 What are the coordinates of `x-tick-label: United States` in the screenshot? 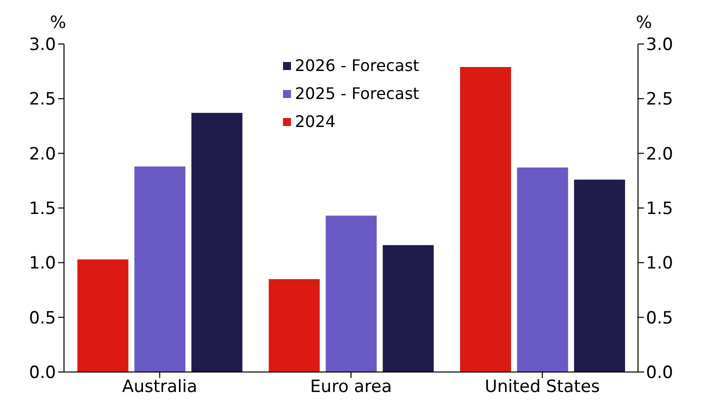 It's located at (542, 387).